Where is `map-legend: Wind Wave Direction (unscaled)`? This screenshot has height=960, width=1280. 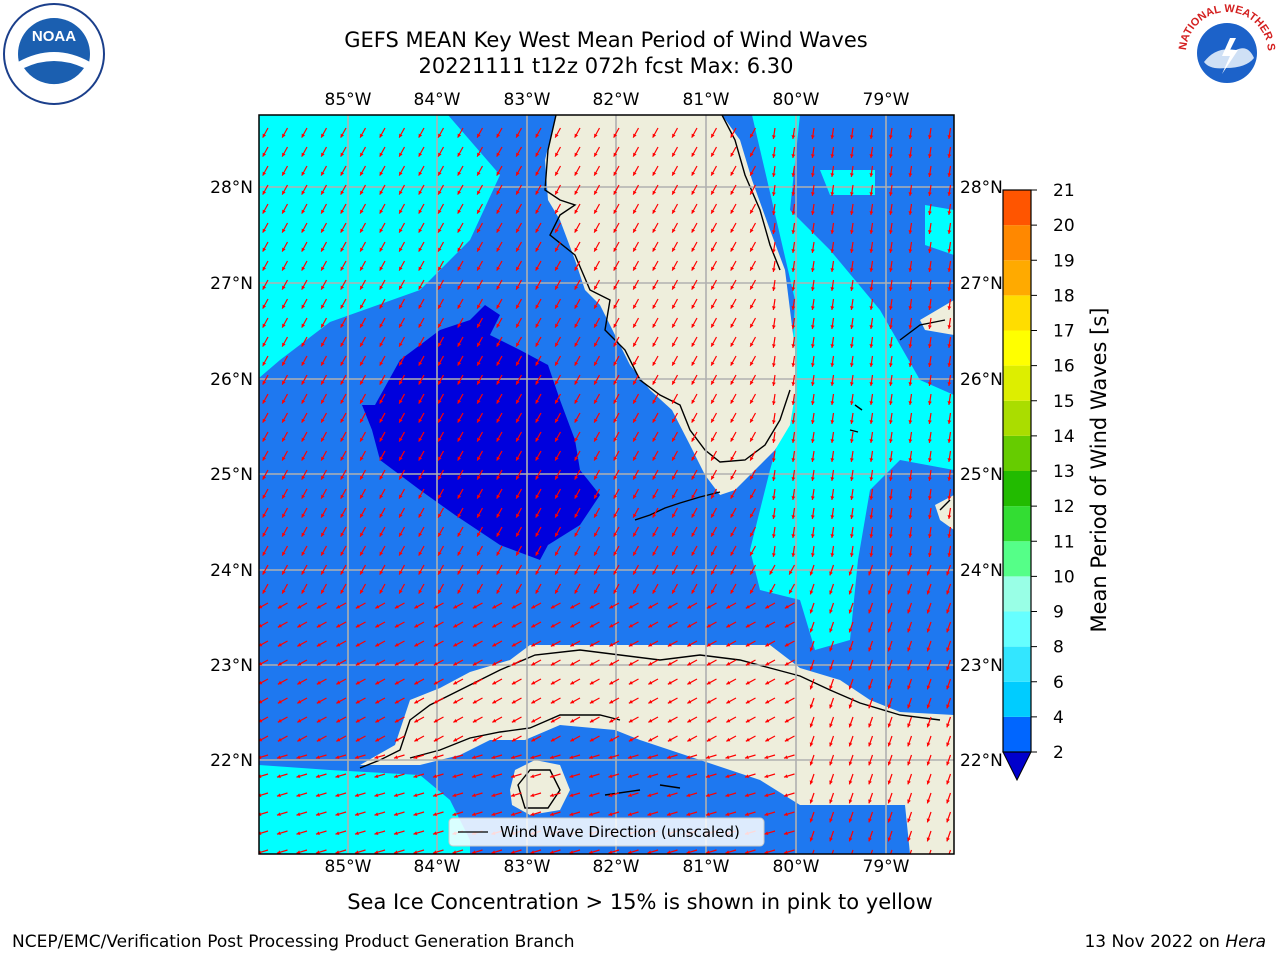 map-legend: Wind Wave Direction (unscaled) is located at coordinates (606, 832).